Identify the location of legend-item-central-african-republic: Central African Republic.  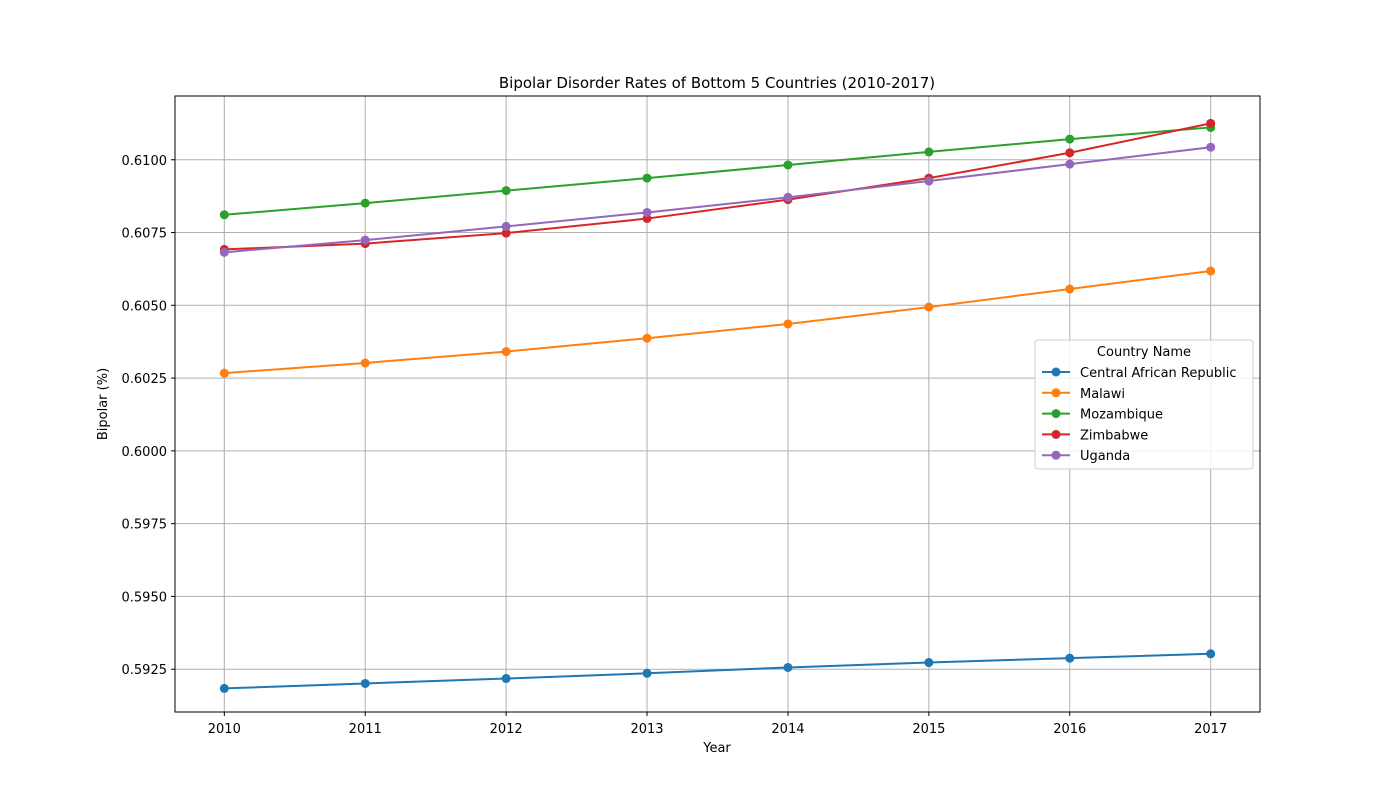
(1139, 373).